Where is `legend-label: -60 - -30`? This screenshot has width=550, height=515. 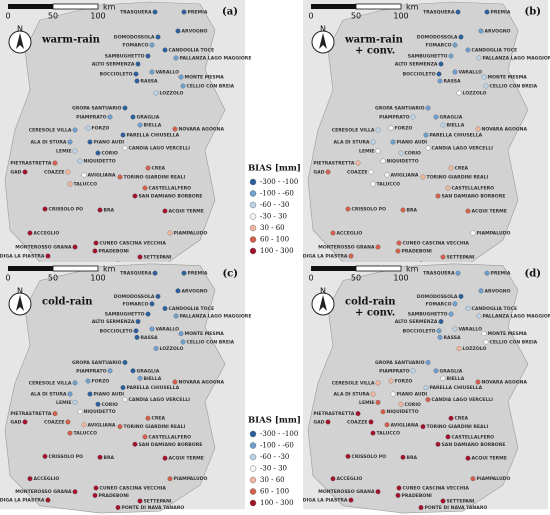 legend-label: -60 - -30 is located at coordinates (274, 457).